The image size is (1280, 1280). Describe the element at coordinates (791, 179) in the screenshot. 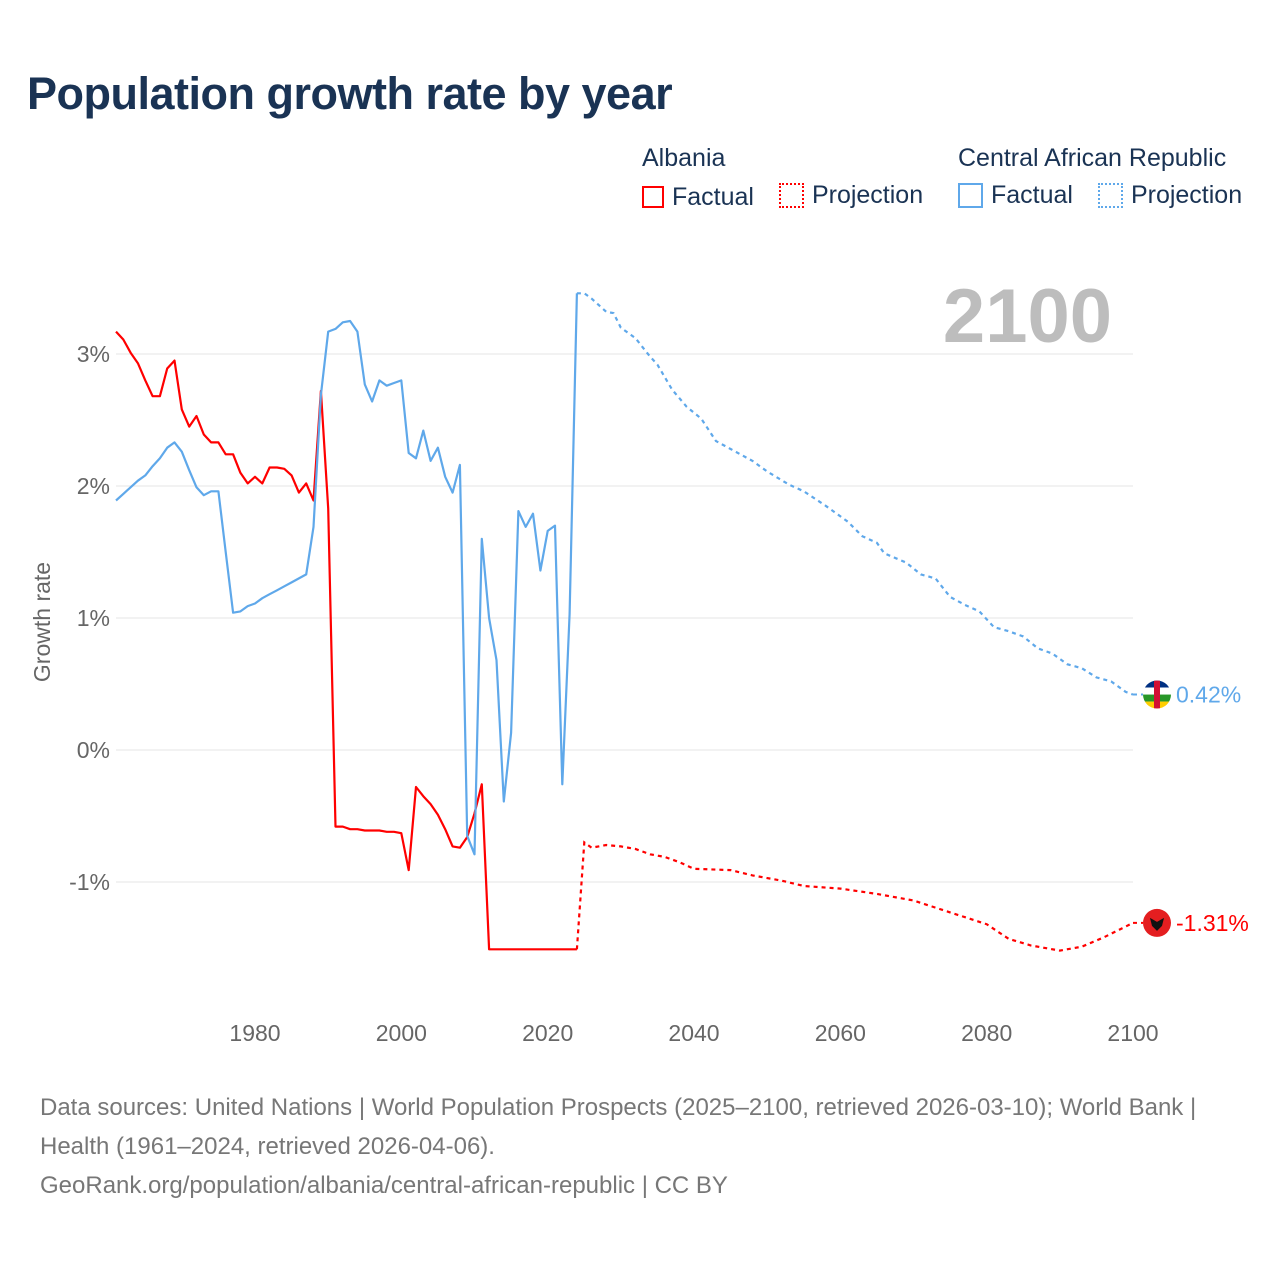

I see `legend-albania: Albania Factual Projection` at that location.